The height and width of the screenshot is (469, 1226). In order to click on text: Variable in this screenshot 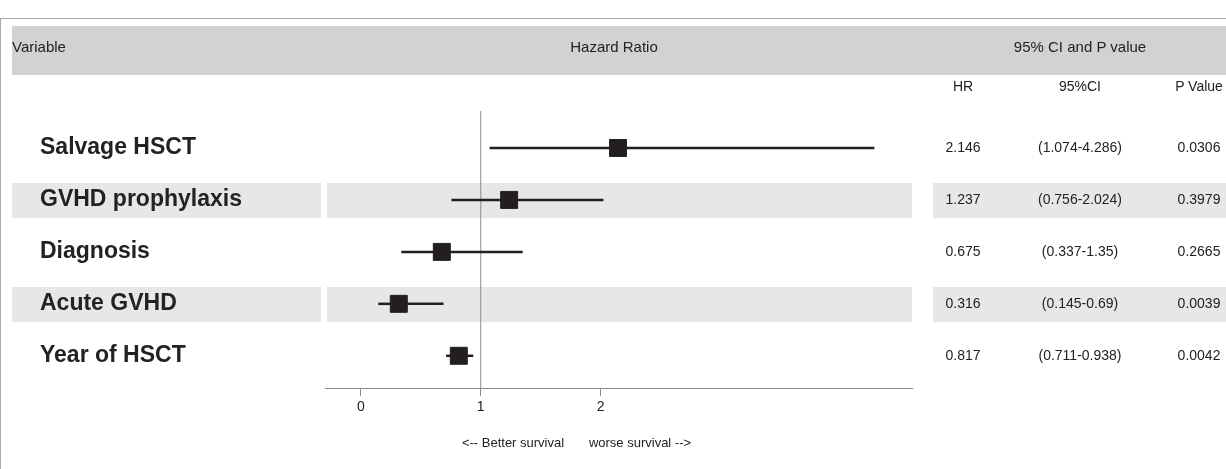, I will do `click(39, 47)`.